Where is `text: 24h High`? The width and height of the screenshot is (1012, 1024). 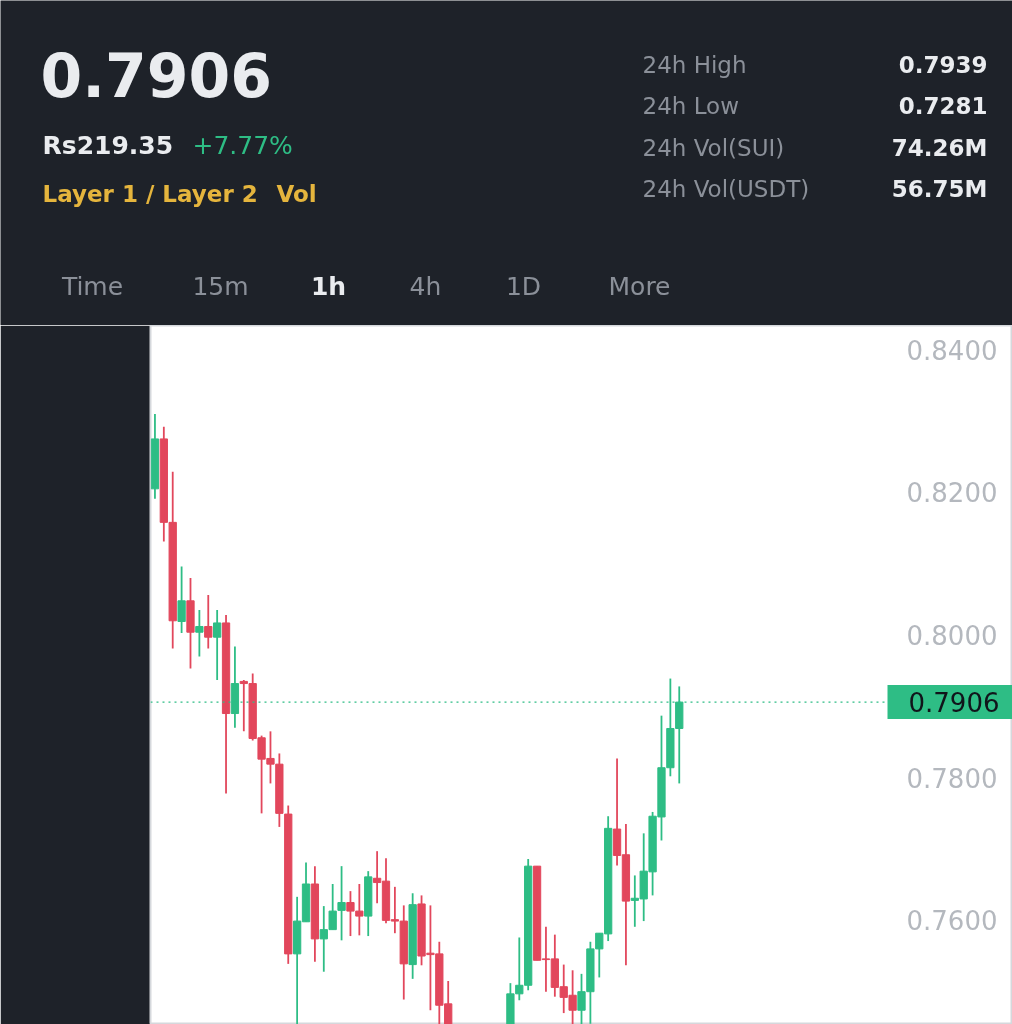
text: 24h High is located at coordinates (694, 64).